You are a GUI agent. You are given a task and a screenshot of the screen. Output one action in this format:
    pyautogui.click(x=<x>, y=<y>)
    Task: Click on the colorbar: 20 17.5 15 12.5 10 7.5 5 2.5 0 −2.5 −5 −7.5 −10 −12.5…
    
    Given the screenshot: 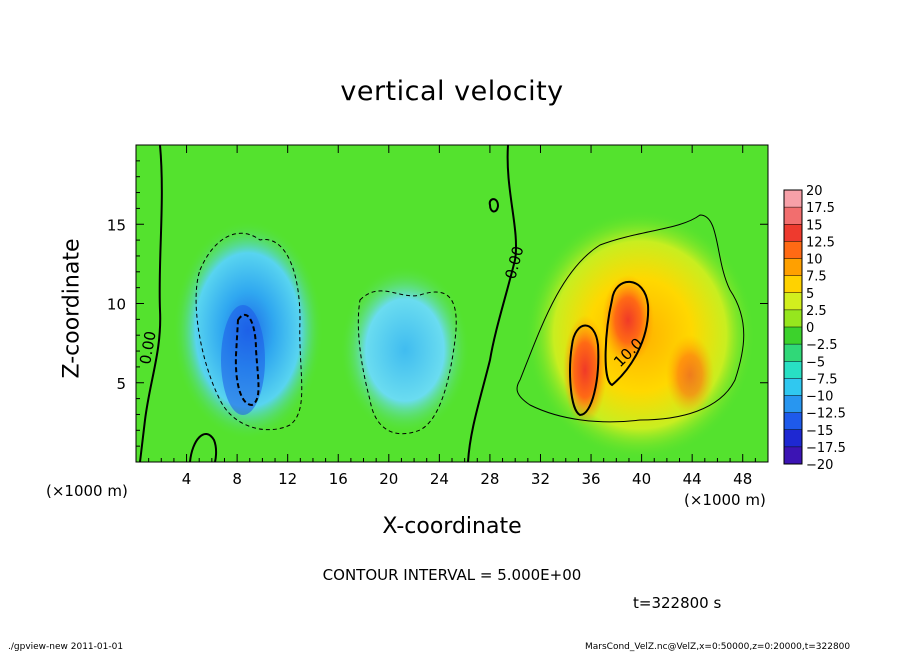 What is the action you would take?
    pyautogui.click(x=814, y=328)
    